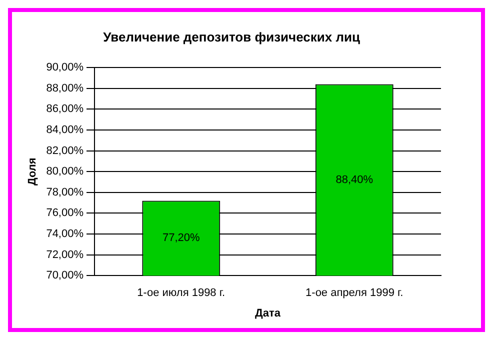 The width and height of the screenshot is (493, 340). Describe the element at coordinates (65, 68) in the screenshot. I see `y-tick-label: 90,00%` at that location.